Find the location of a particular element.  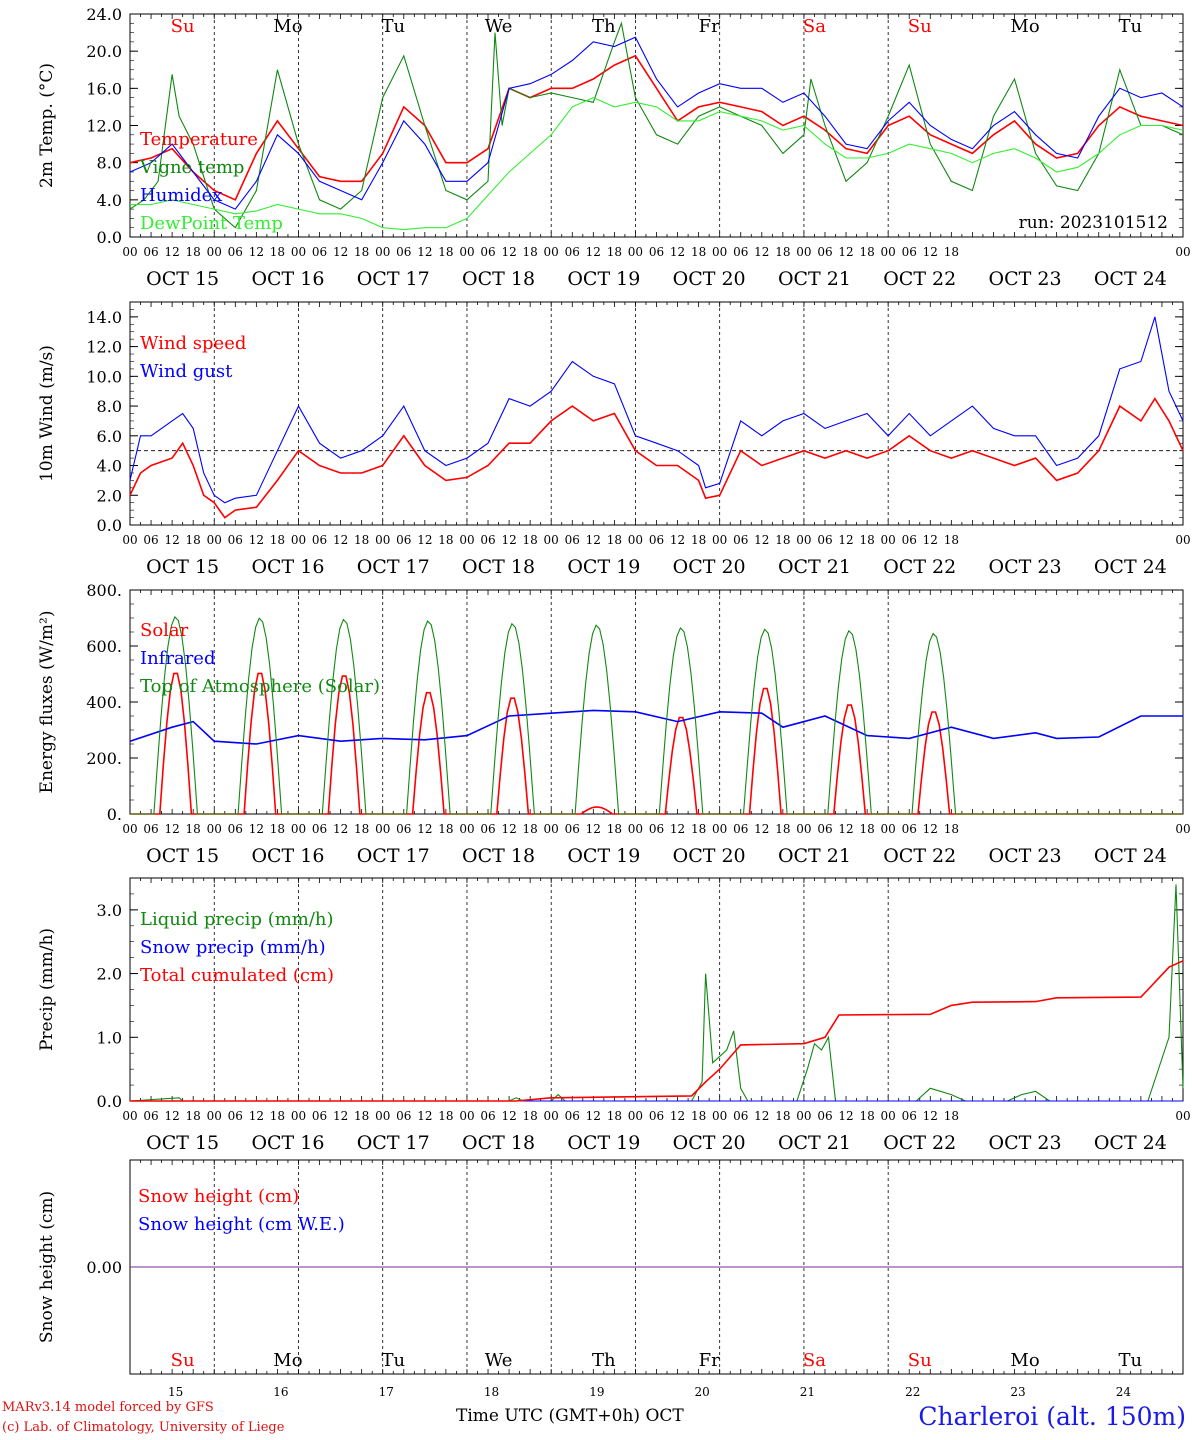

y-tick-label: 16.0 is located at coordinates (104, 88).